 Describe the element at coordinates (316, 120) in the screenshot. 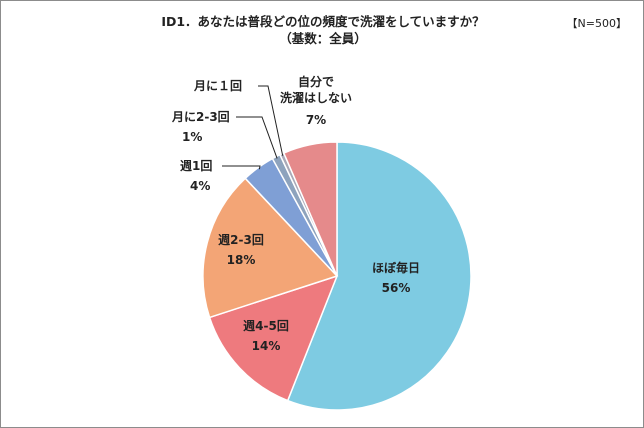

I see `slice-value-jibun-sentaku-shinai: 7%` at that location.